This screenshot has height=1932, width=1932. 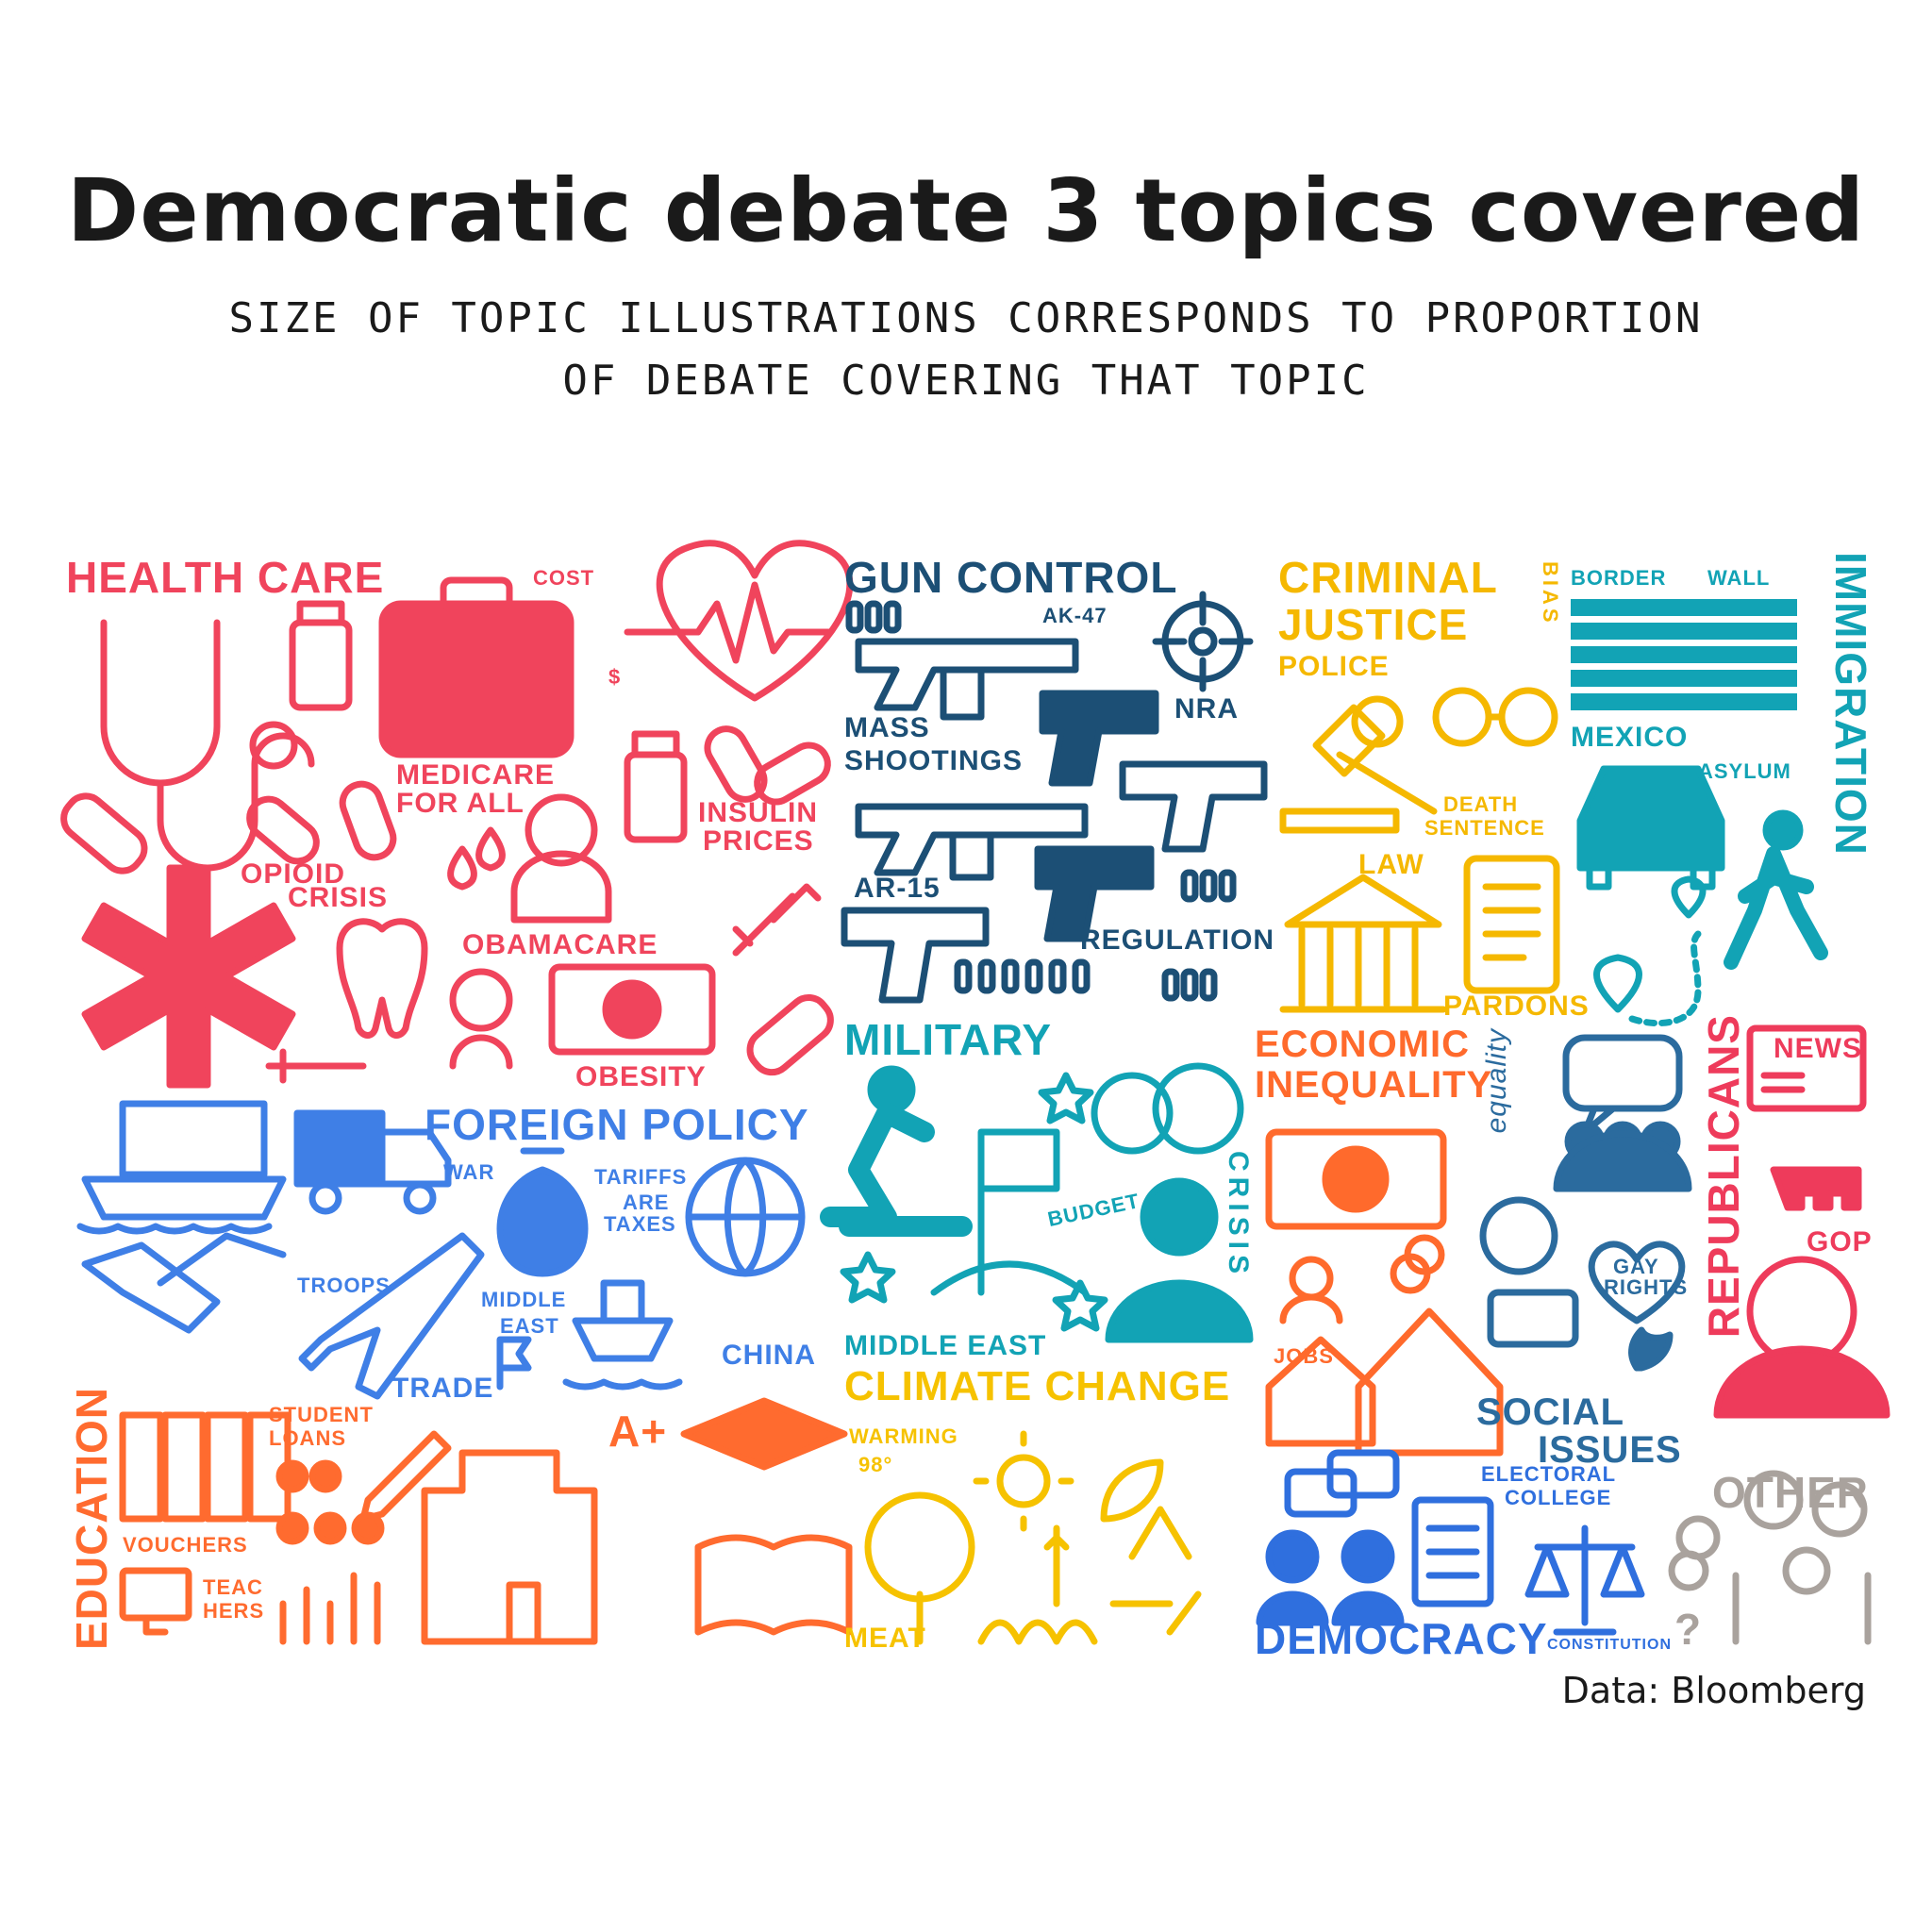 What do you see at coordinates (477, 859) in the screenshot?
I see `drops-icon` at bounding box center [477, 859].